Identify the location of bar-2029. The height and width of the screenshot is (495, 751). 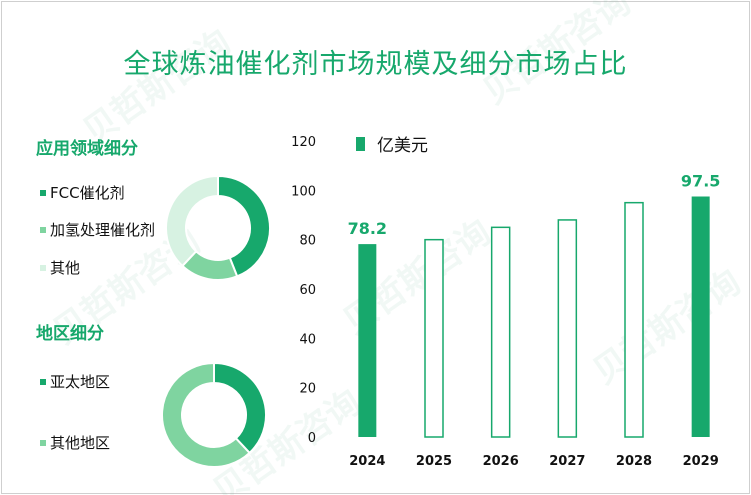
(700, 316).